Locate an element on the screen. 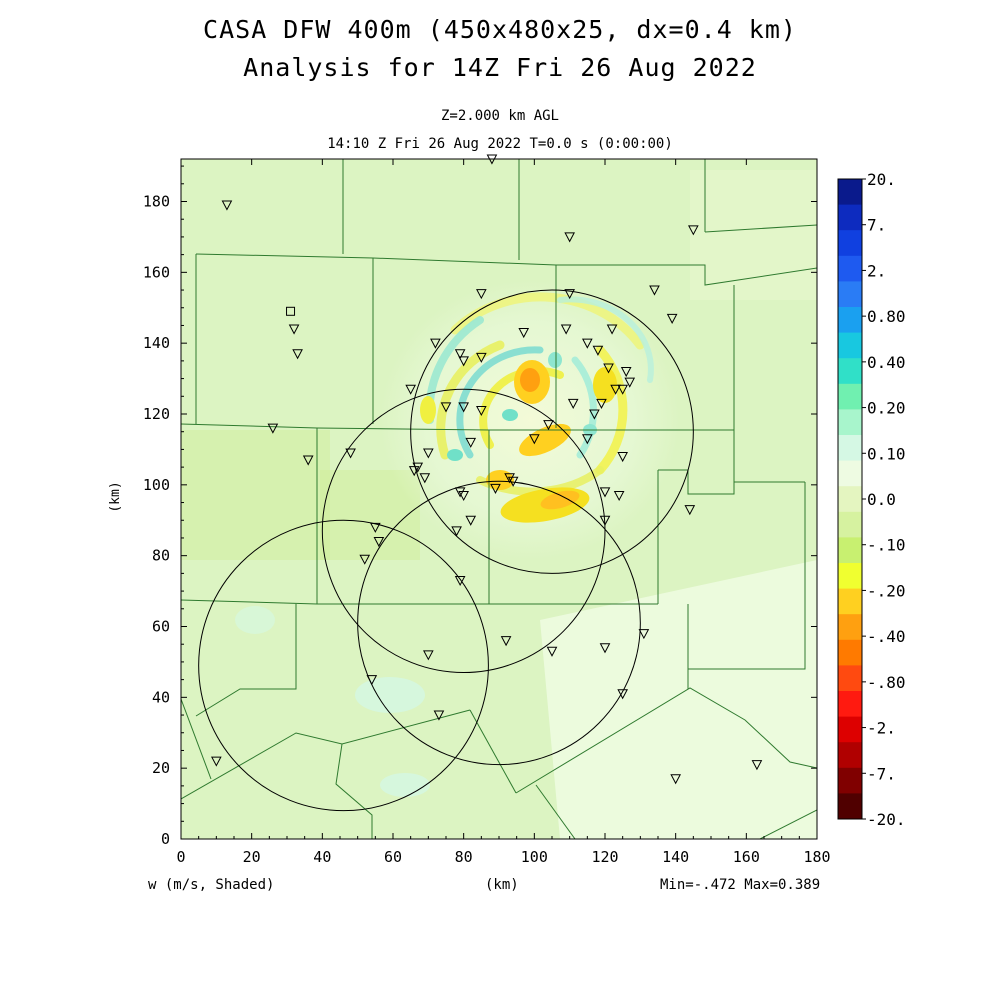  chart-title: CASA DFW 400m (450x480x25, dx=0.4 km) is located at coordinates (500, 29).